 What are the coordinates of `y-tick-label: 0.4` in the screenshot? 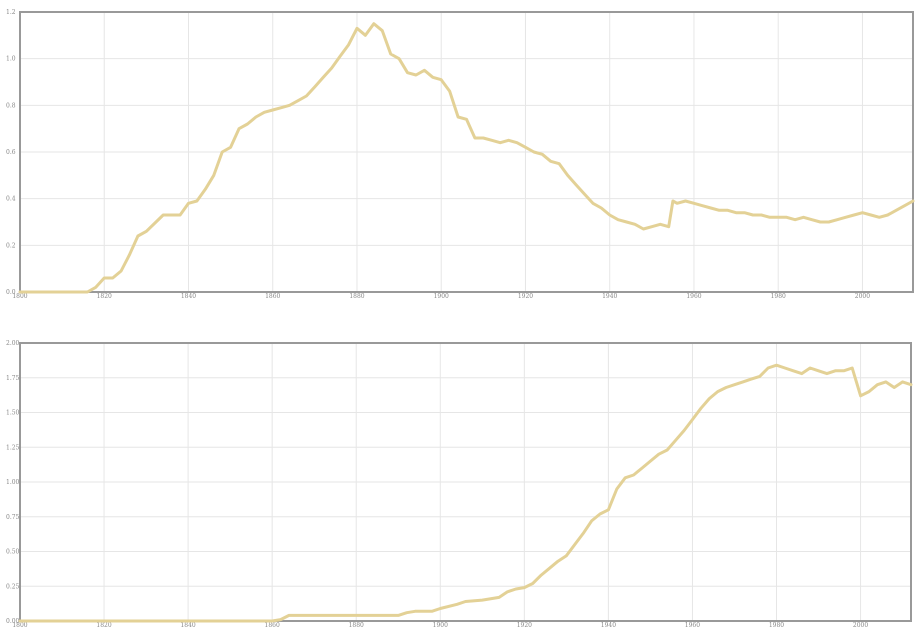 It's located at (11, 199).